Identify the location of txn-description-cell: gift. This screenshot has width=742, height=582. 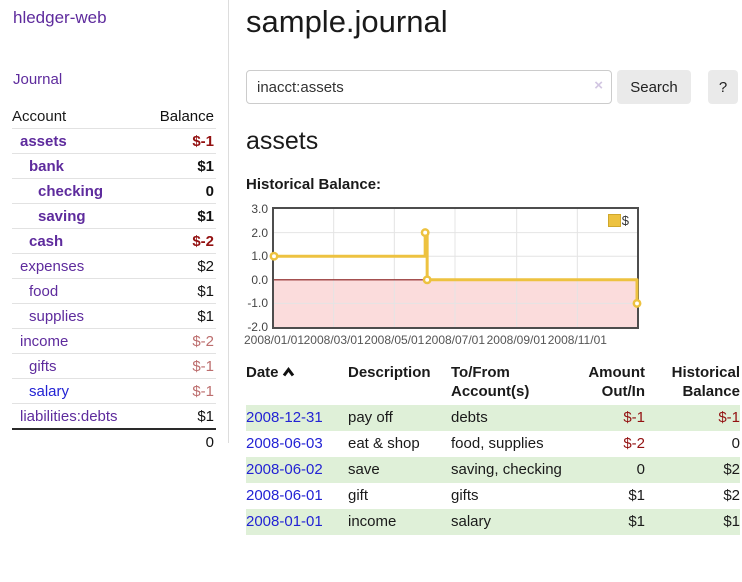
(358, 495).